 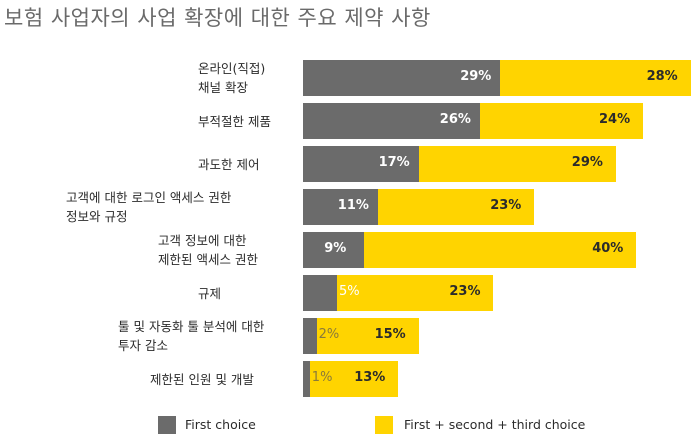 What do you see at coordinates (149, 207) in the screenshot?
I see `category-label: 고객에 대한 로그인 액세스 권한 정보와 규정` at bounding box center [149, 207].